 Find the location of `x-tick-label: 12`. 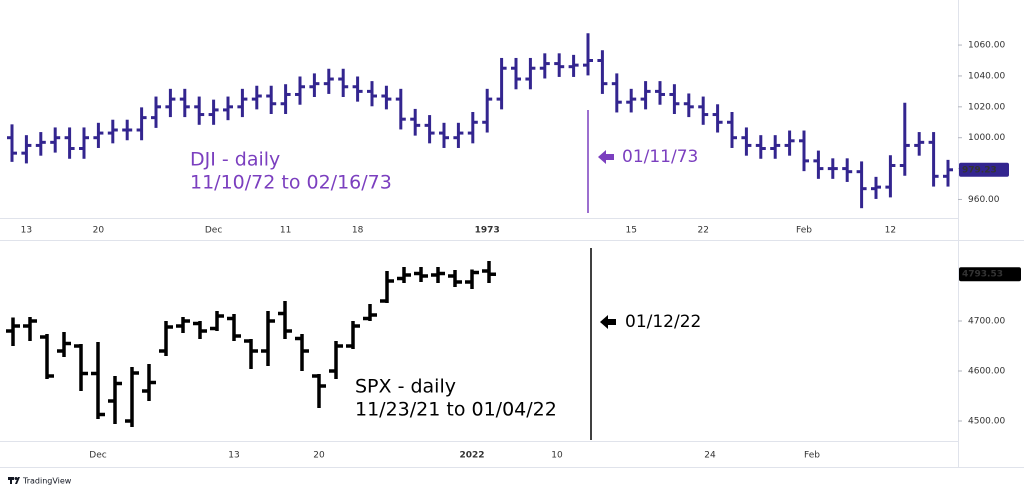

x-tick-label: 12 is located at coordinates (890, 231).